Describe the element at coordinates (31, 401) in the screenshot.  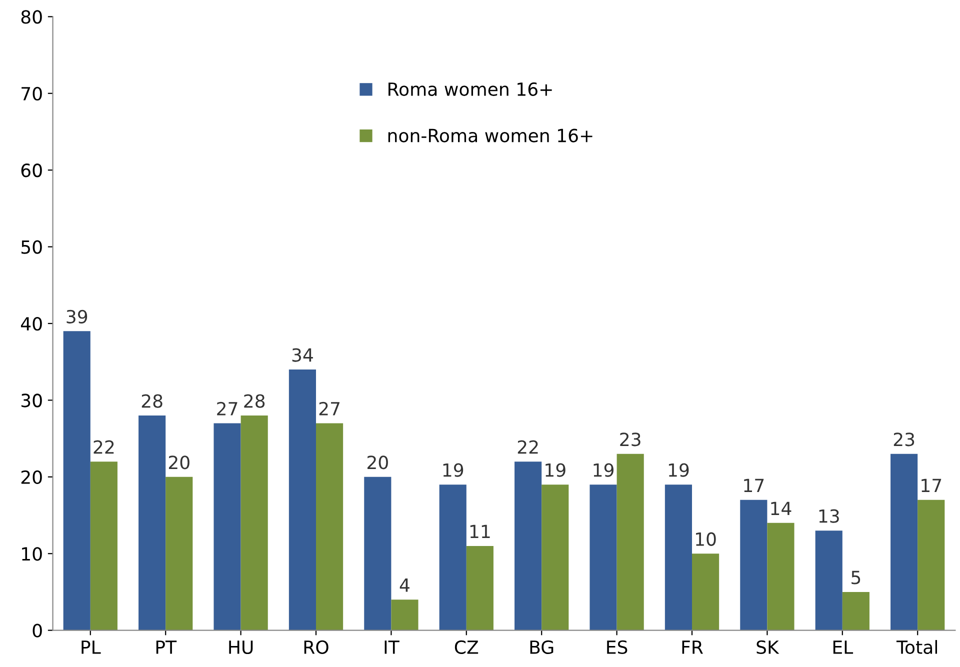
I see `y-tick-label: 30` at that location.